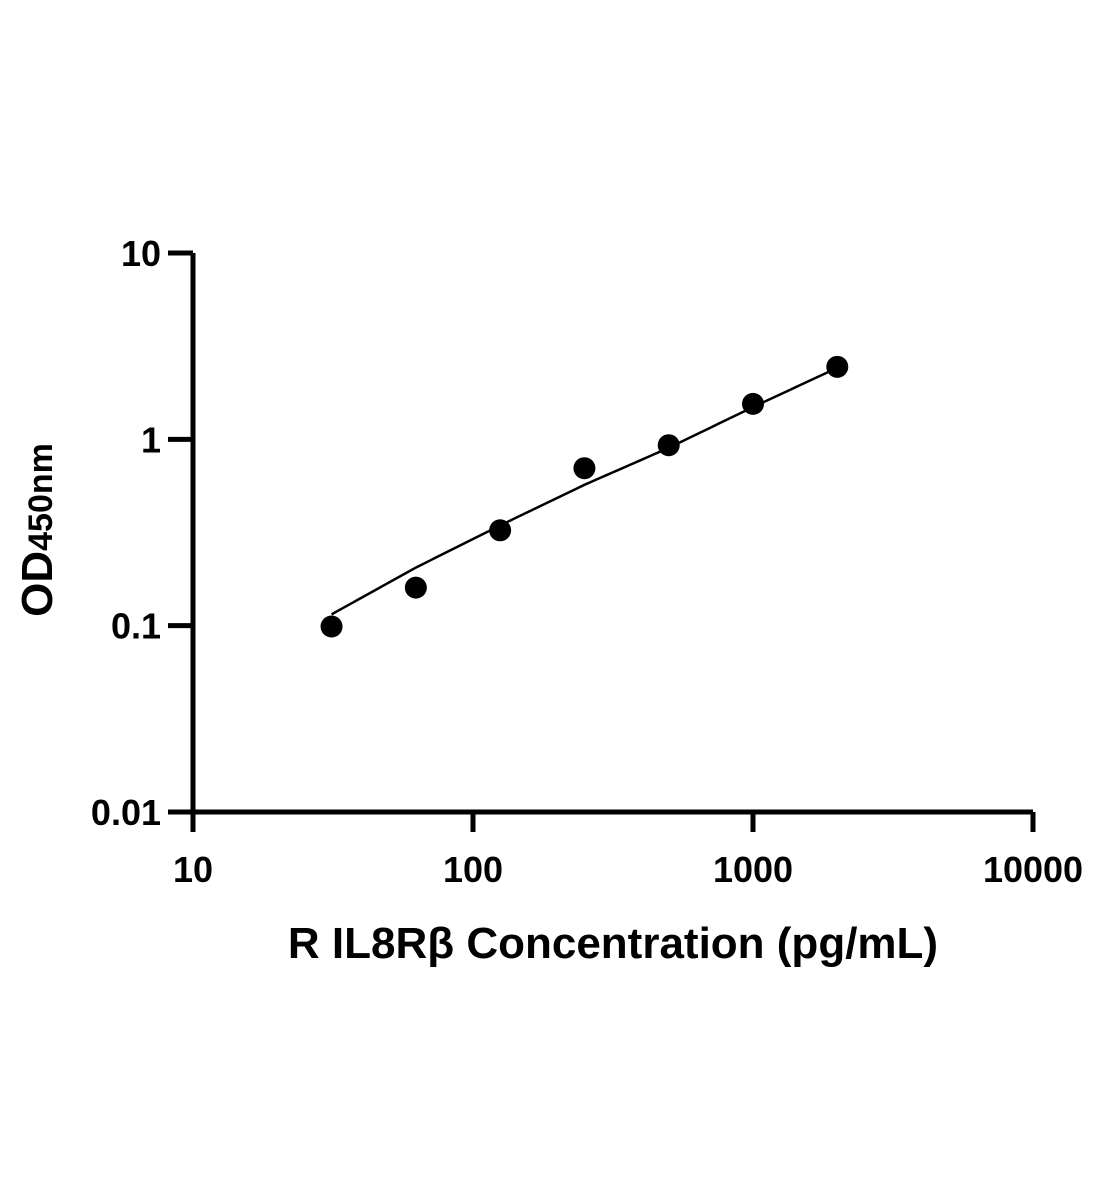 Image resolution: width=1104 pixels, height=1200 pixels. What do you see at coordinates (37, 584) in the screenshot?
I see `y-axis-title-main: OD` at bounding box center [37, 584].